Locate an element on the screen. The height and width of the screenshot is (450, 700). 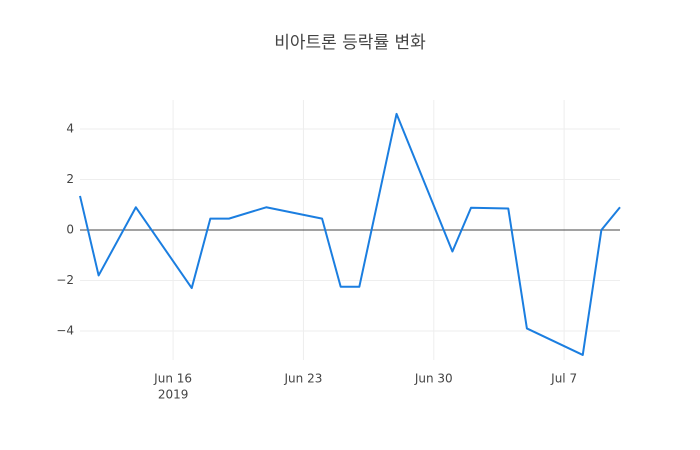
y-tick-label: 4 is located at coordinates (70, 129).